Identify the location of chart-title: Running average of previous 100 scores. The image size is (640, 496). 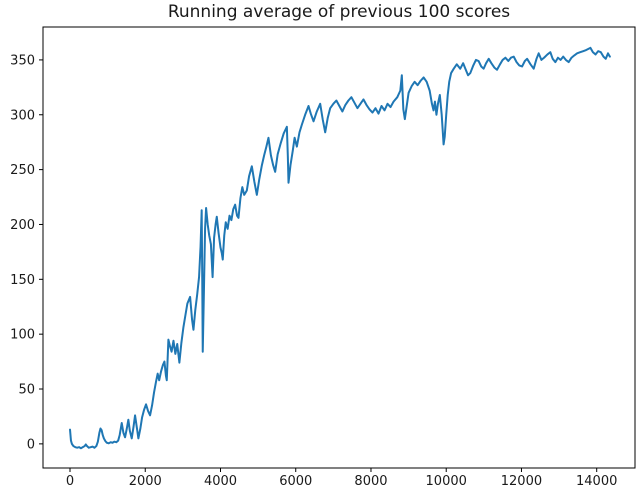
(339, 12).